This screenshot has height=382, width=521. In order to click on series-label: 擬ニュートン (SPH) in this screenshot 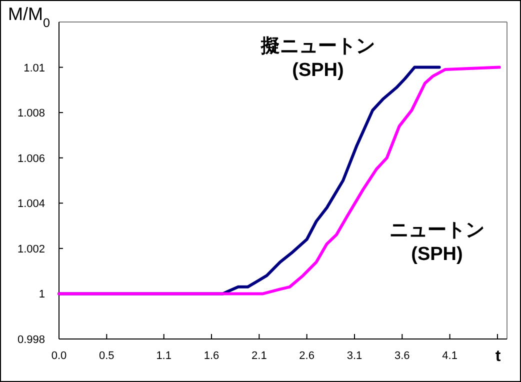, I will do `click(317, 58)`.